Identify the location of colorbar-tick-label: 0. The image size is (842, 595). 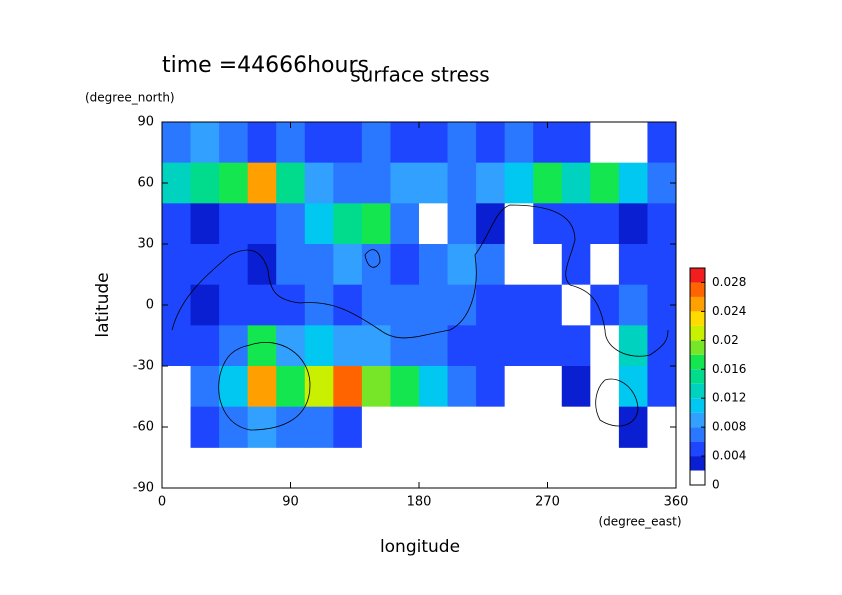
(716, 485).